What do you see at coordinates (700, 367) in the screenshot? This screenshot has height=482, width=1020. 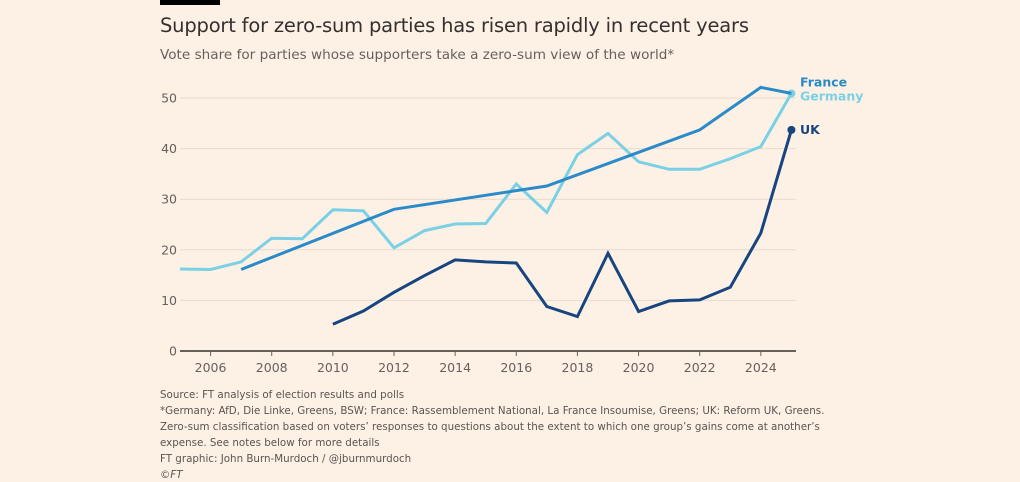 I see `x-tick-label-2022: 2022` at bounding box center [700, 367].